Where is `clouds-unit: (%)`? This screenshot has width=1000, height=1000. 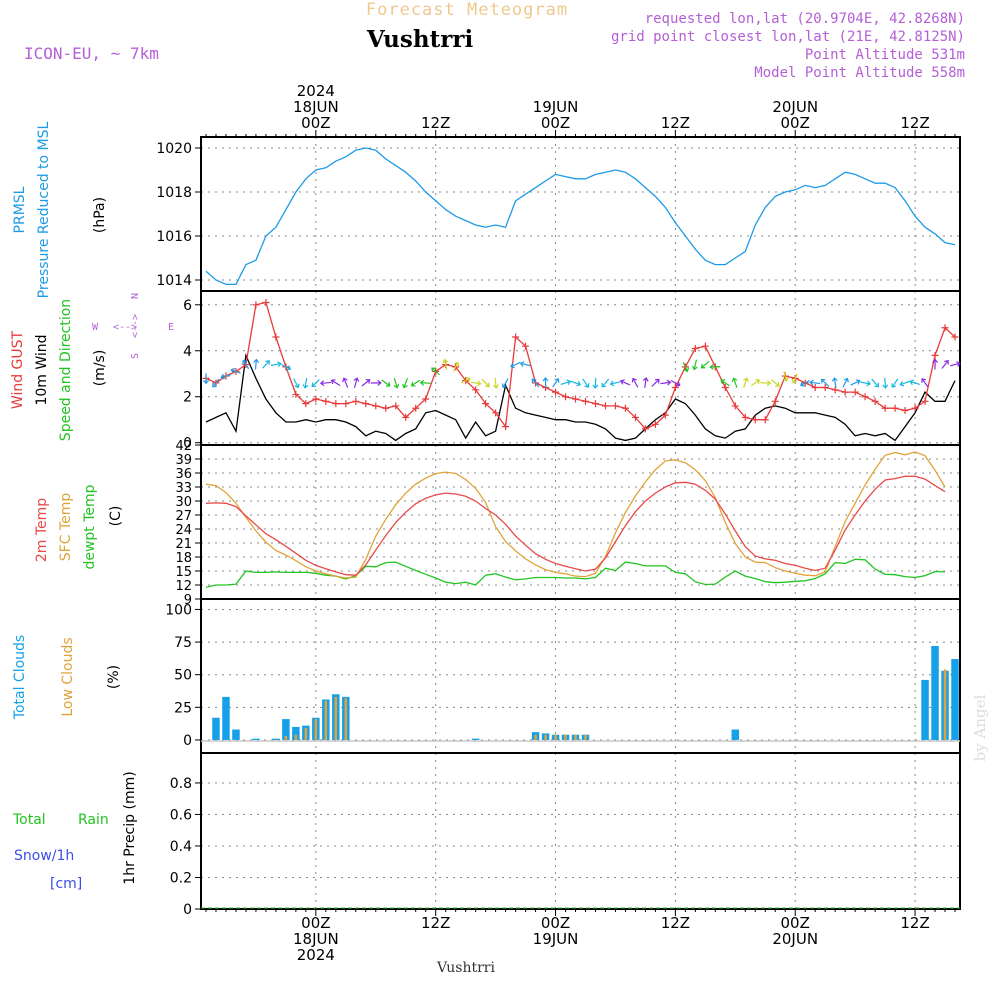 clouds-unit: (%) is located at coordinates (114, 677).